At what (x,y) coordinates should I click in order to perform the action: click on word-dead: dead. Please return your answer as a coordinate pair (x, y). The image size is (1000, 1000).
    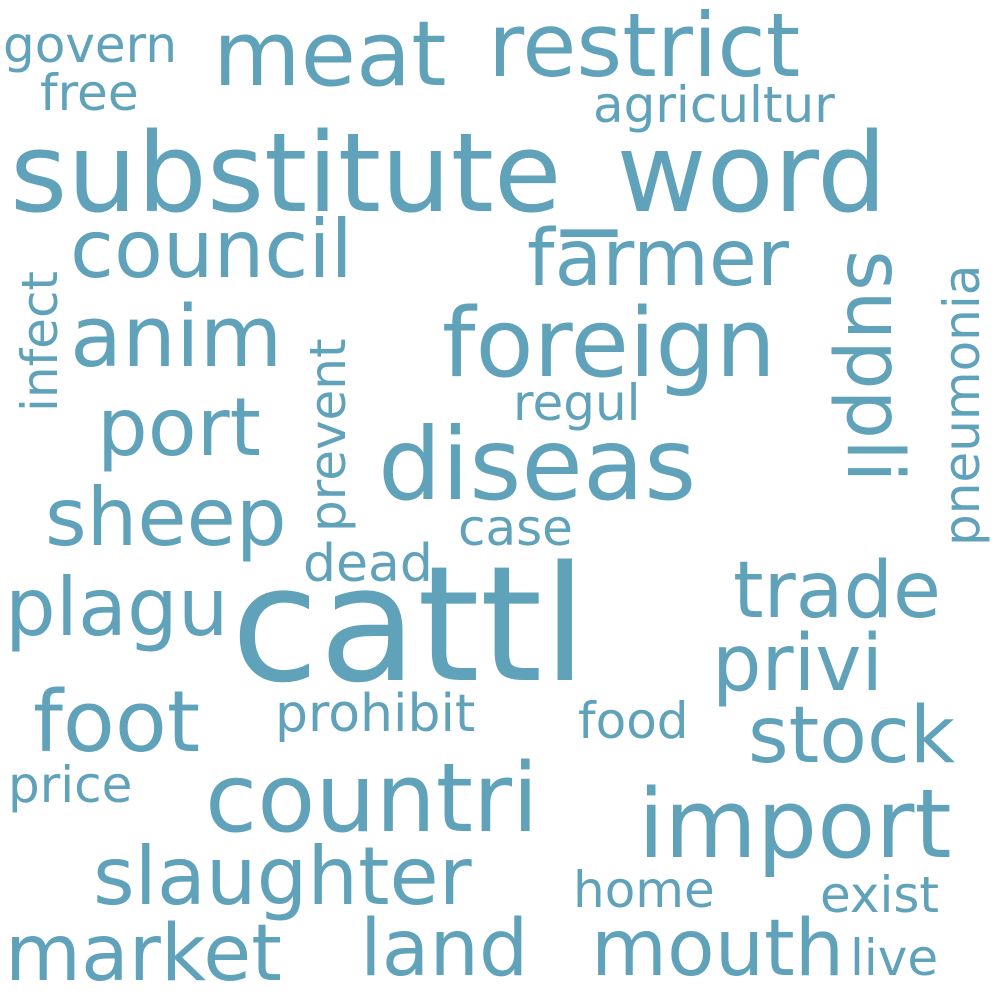
    Looking at the image, I should click on (368, 564).